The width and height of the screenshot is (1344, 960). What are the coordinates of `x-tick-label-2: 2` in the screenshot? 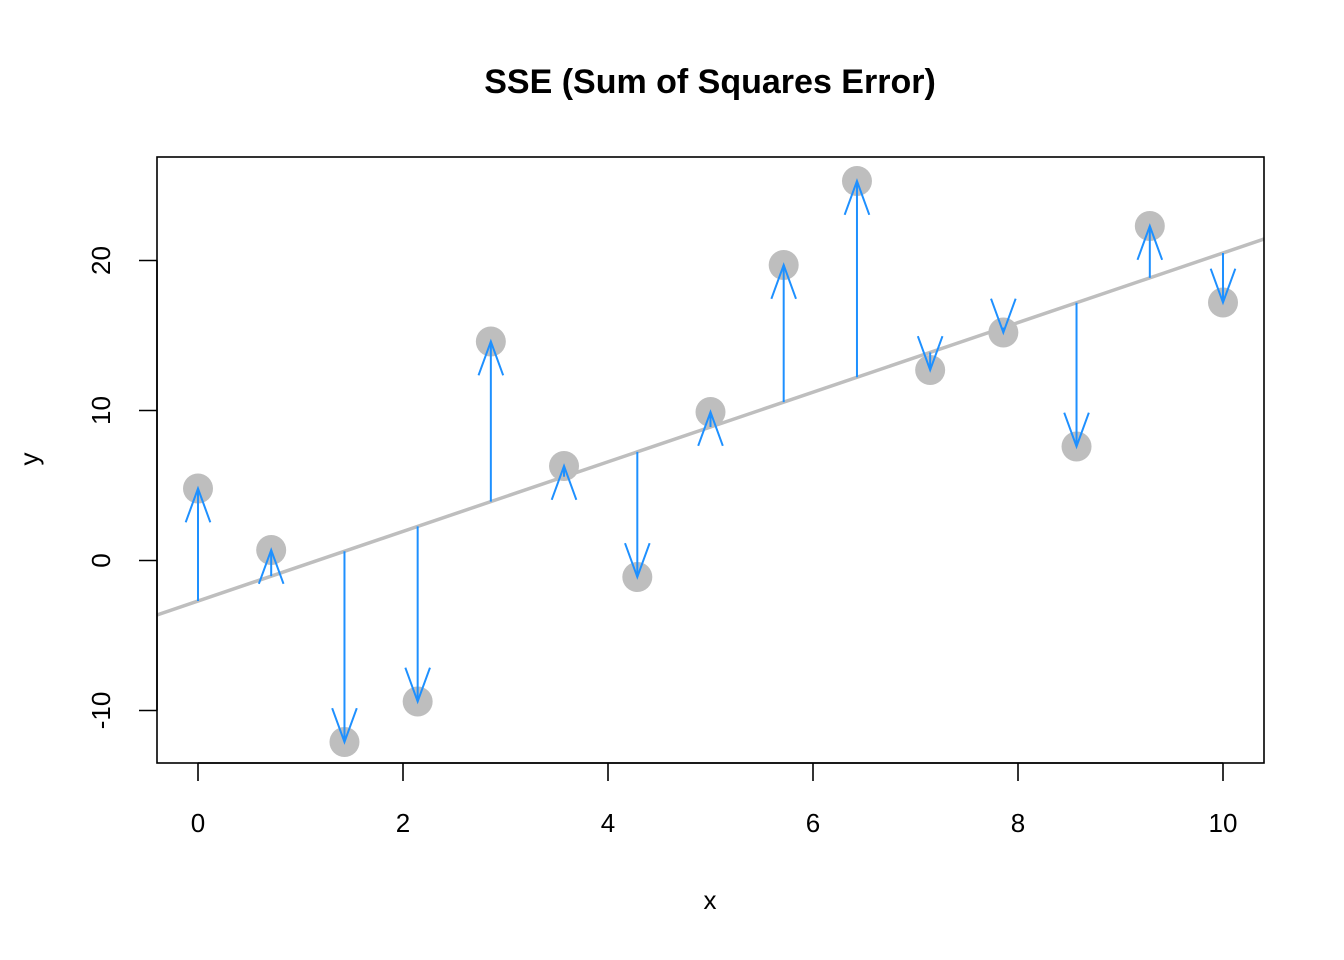 It's located at (403, 823).